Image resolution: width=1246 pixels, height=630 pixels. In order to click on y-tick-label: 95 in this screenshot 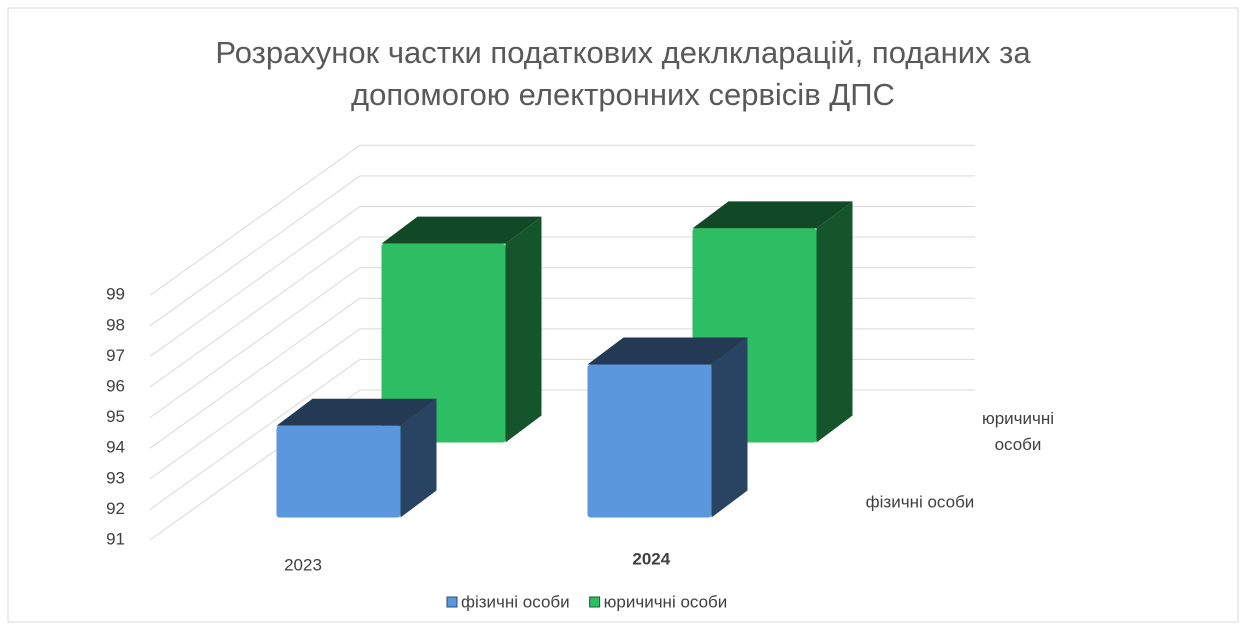, I will do `click(115, 416)`.